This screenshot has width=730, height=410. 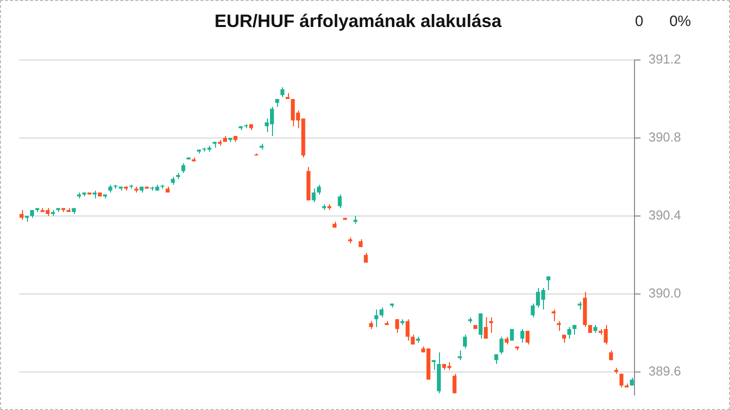 What do you see at coordinates (358, 21) in the screenshot?
I see `chart-title: EUR/HUF árfolyamának alakulása` at bounding box center [358, 21].